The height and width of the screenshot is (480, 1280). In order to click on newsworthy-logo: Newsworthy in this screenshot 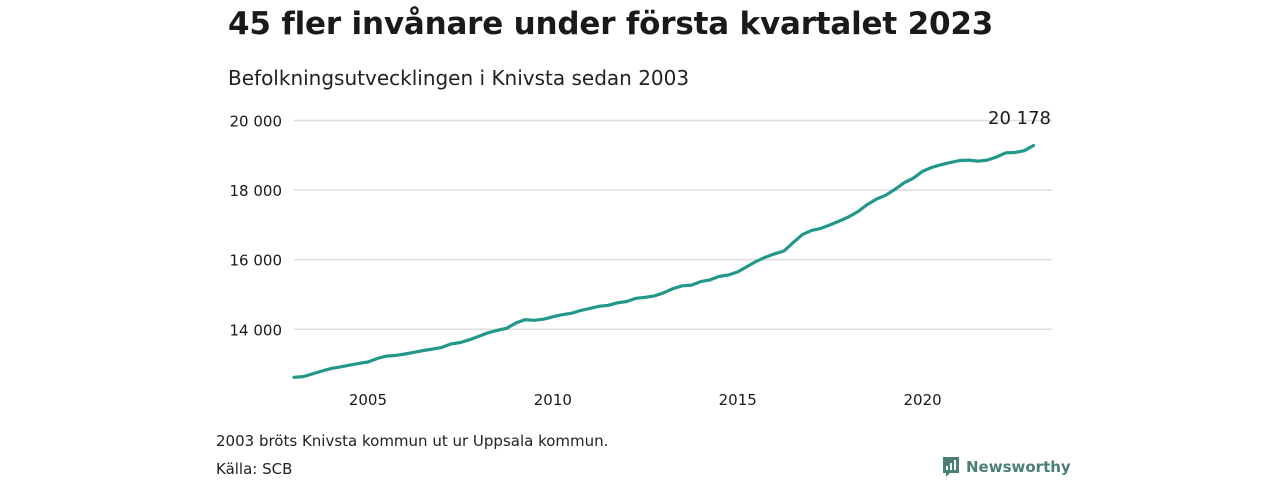, I will do `click(1006, 467)`.